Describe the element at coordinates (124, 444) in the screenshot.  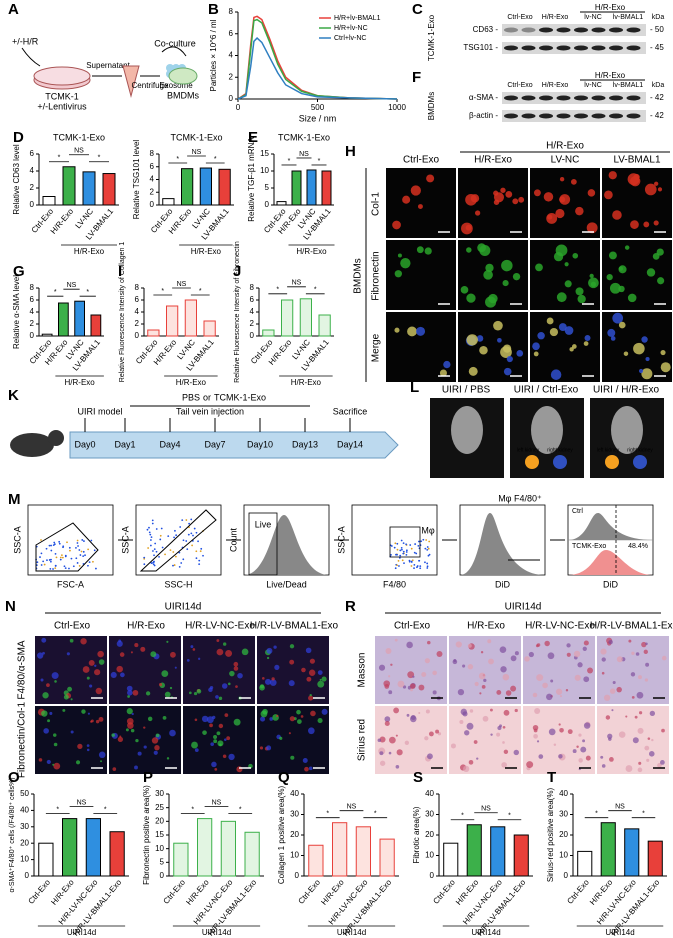
I see `label: Day1` at that location.